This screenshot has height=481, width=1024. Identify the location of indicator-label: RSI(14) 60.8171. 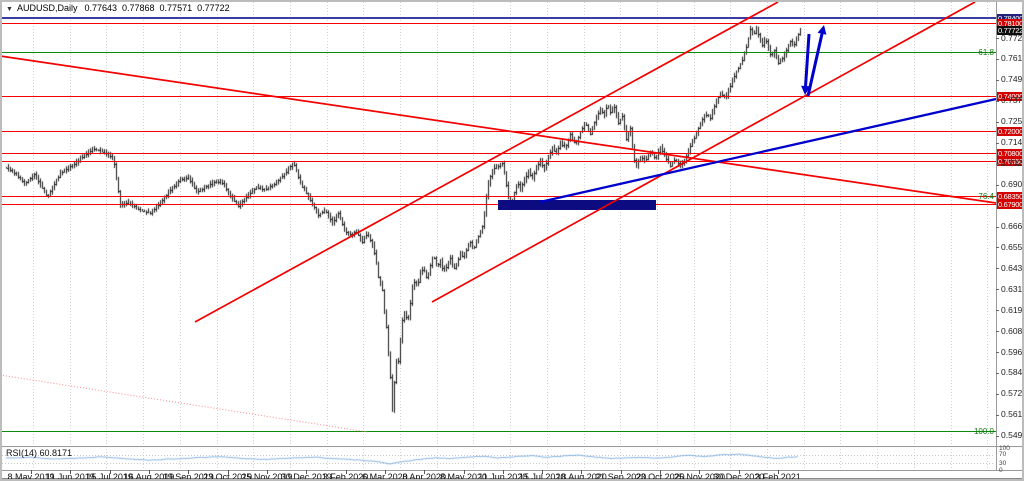
(39, 453).